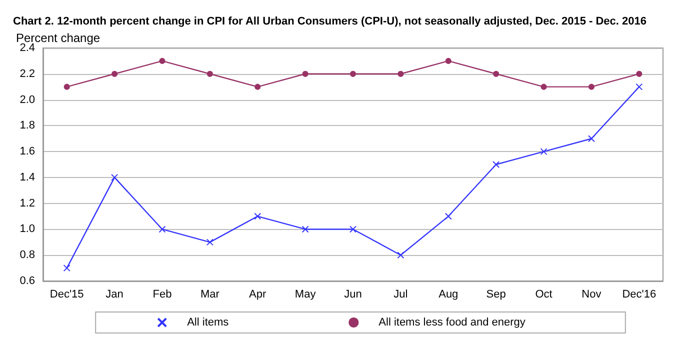 The height and width of the screenshot is (349, 681). Describe the element at coordinates (27, 74) in the screenshot. I see `y-tick-label: 2.2` at that location.